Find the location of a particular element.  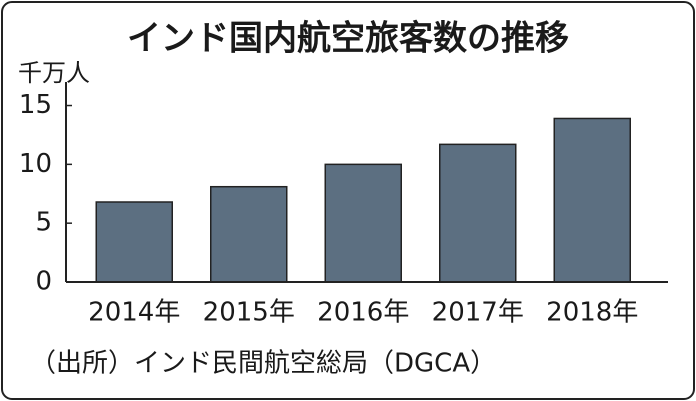

chart-title: インド国内航空旅客数の推移 is located at coordinates (348, 39).